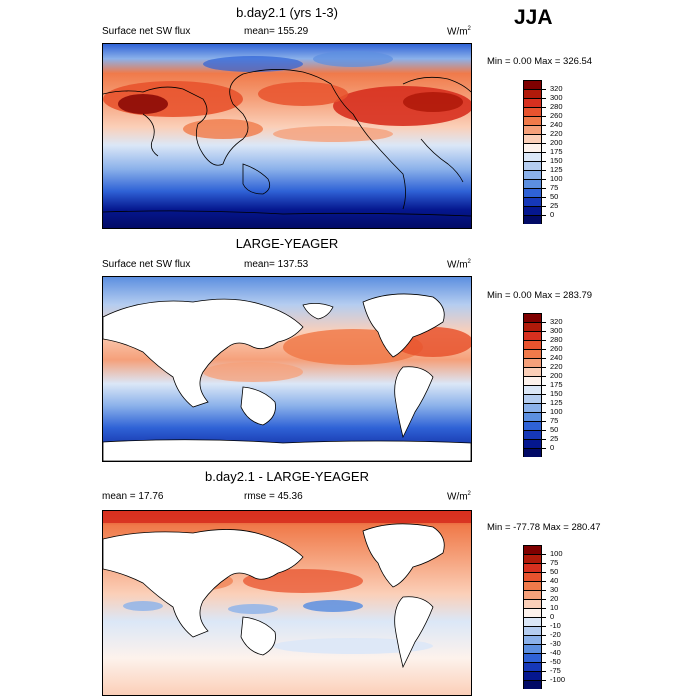  Describe the element at coordinates (276, 264) in the screenshot. I see `panel2-center-label: mean= 137.53` at that location.